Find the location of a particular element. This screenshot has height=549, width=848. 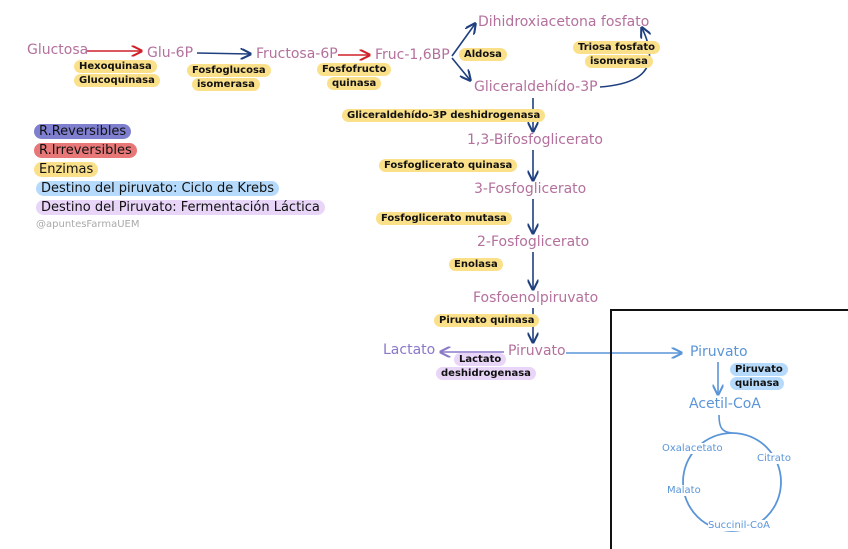

enzyme-pk: Piruvato quinasa is located at coordinates (487, 320).